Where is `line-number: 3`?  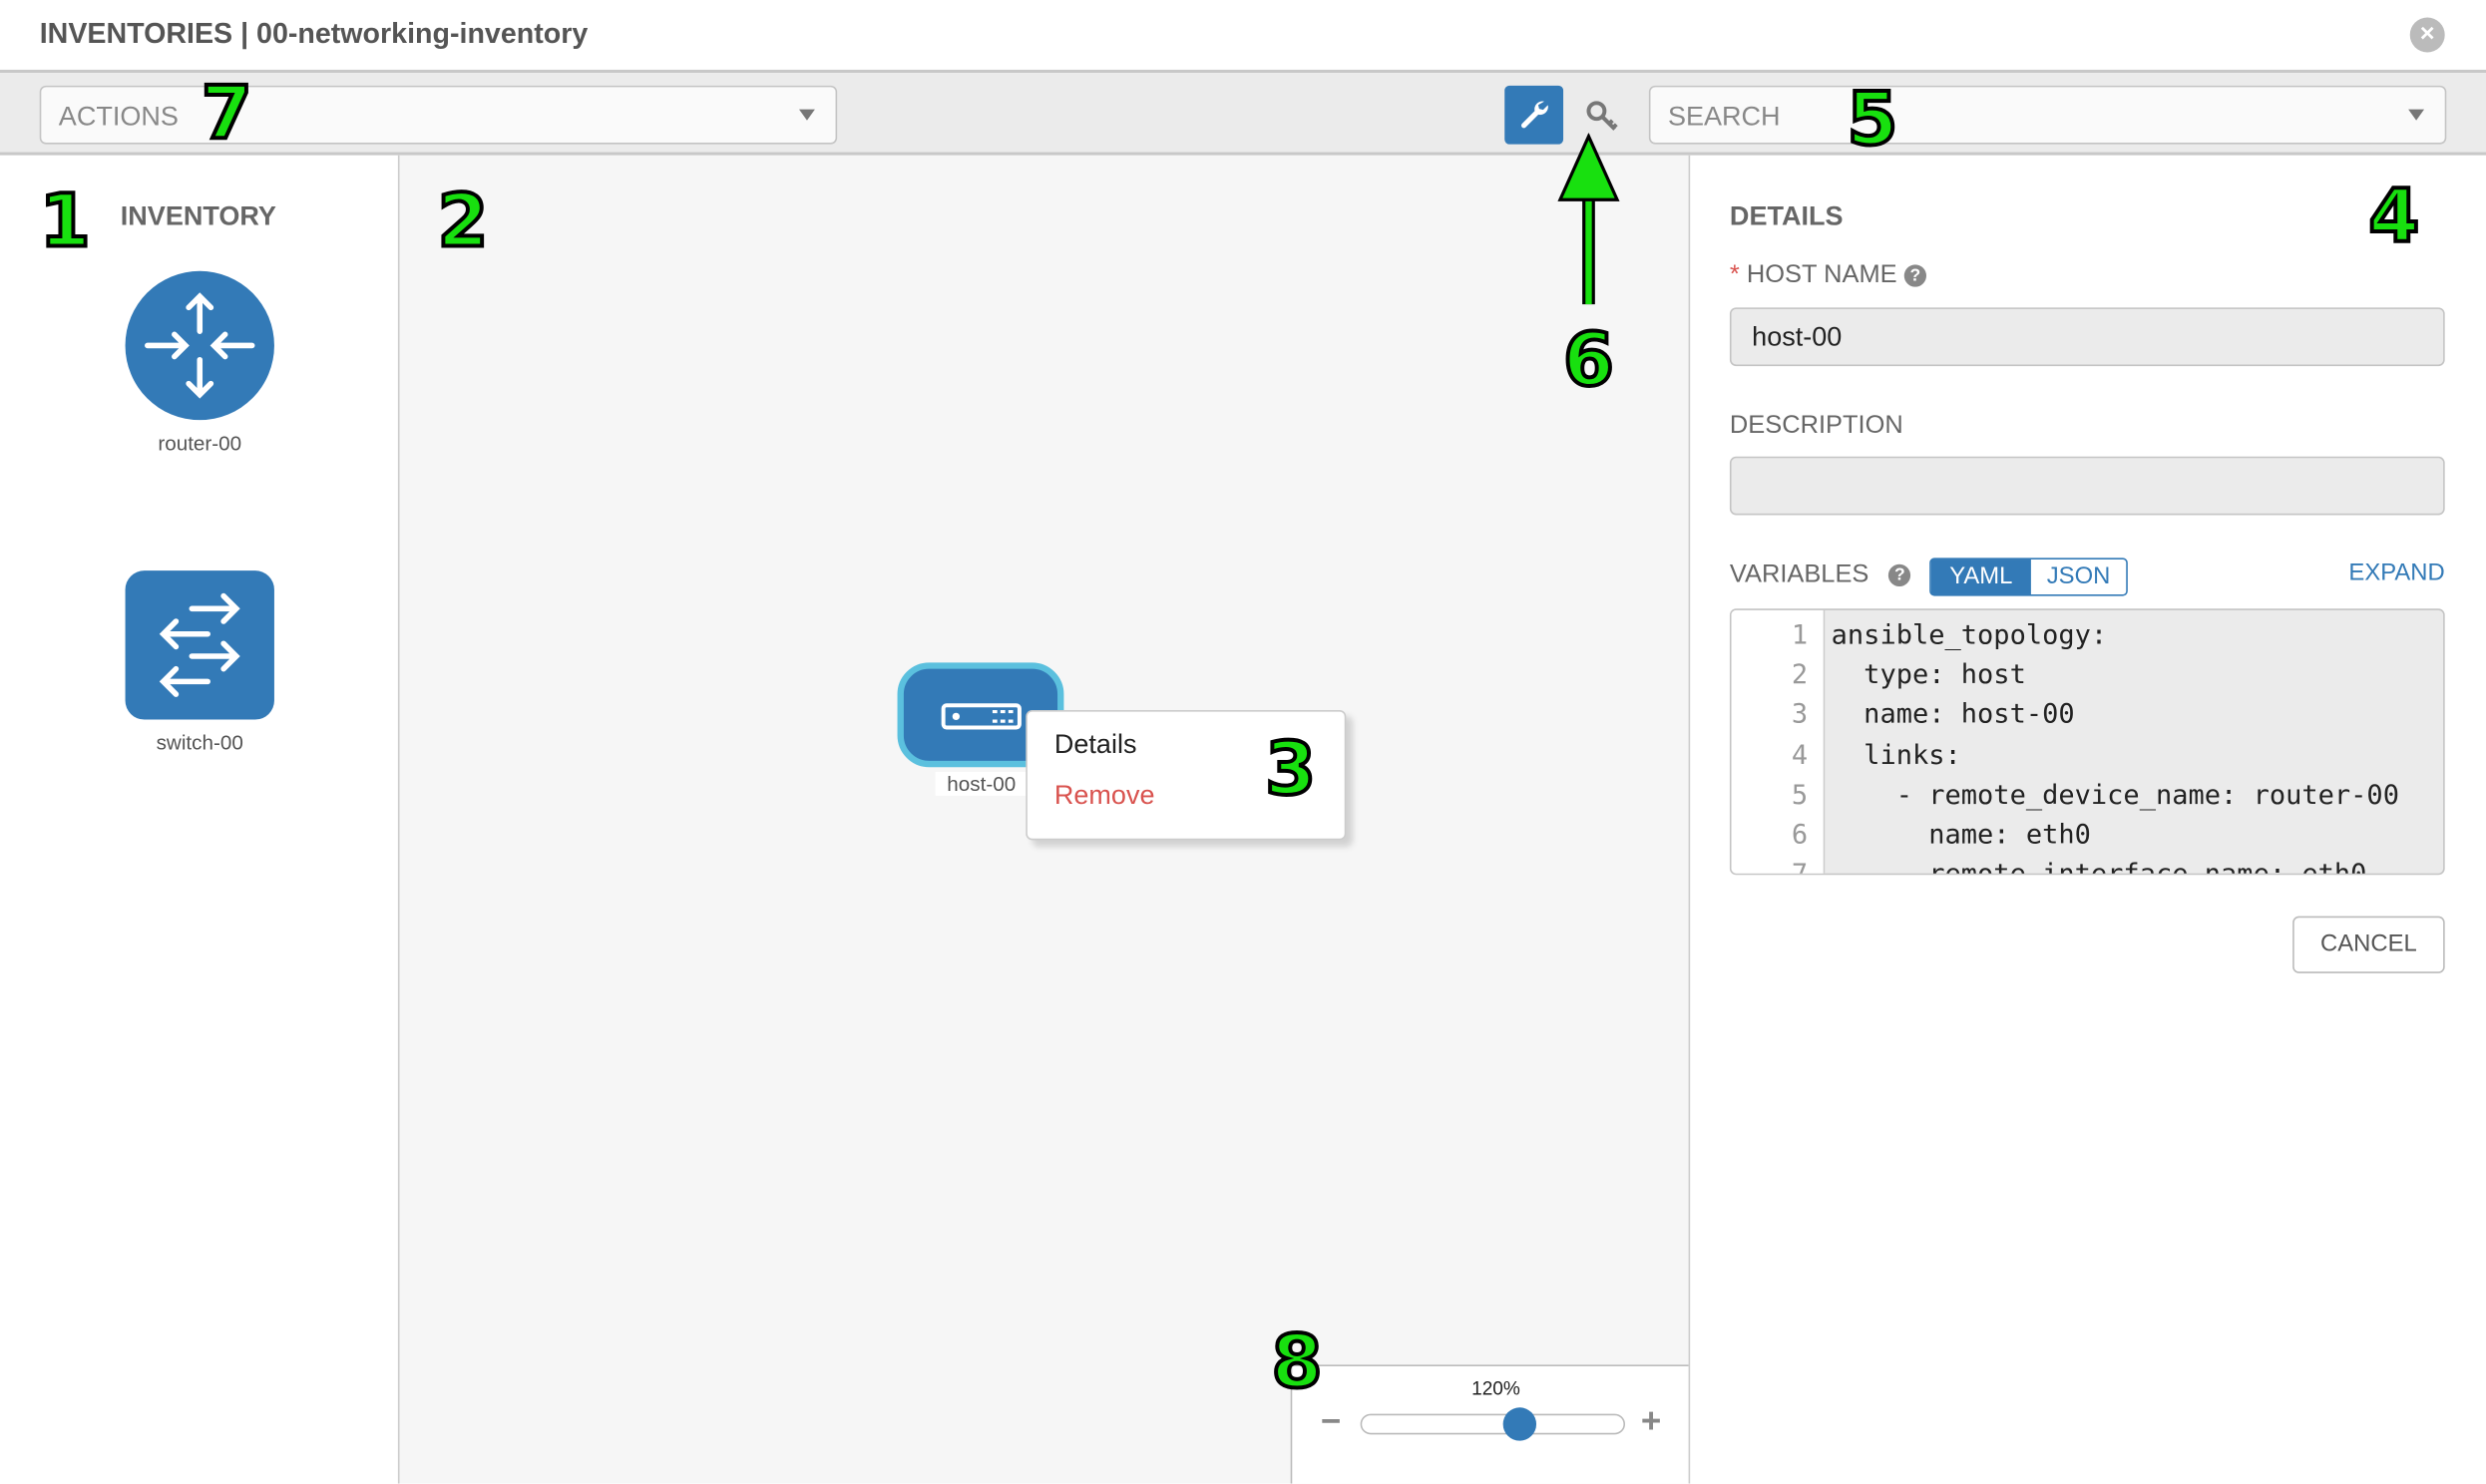 line-number: 3 is located at coordinates (1800, 715).